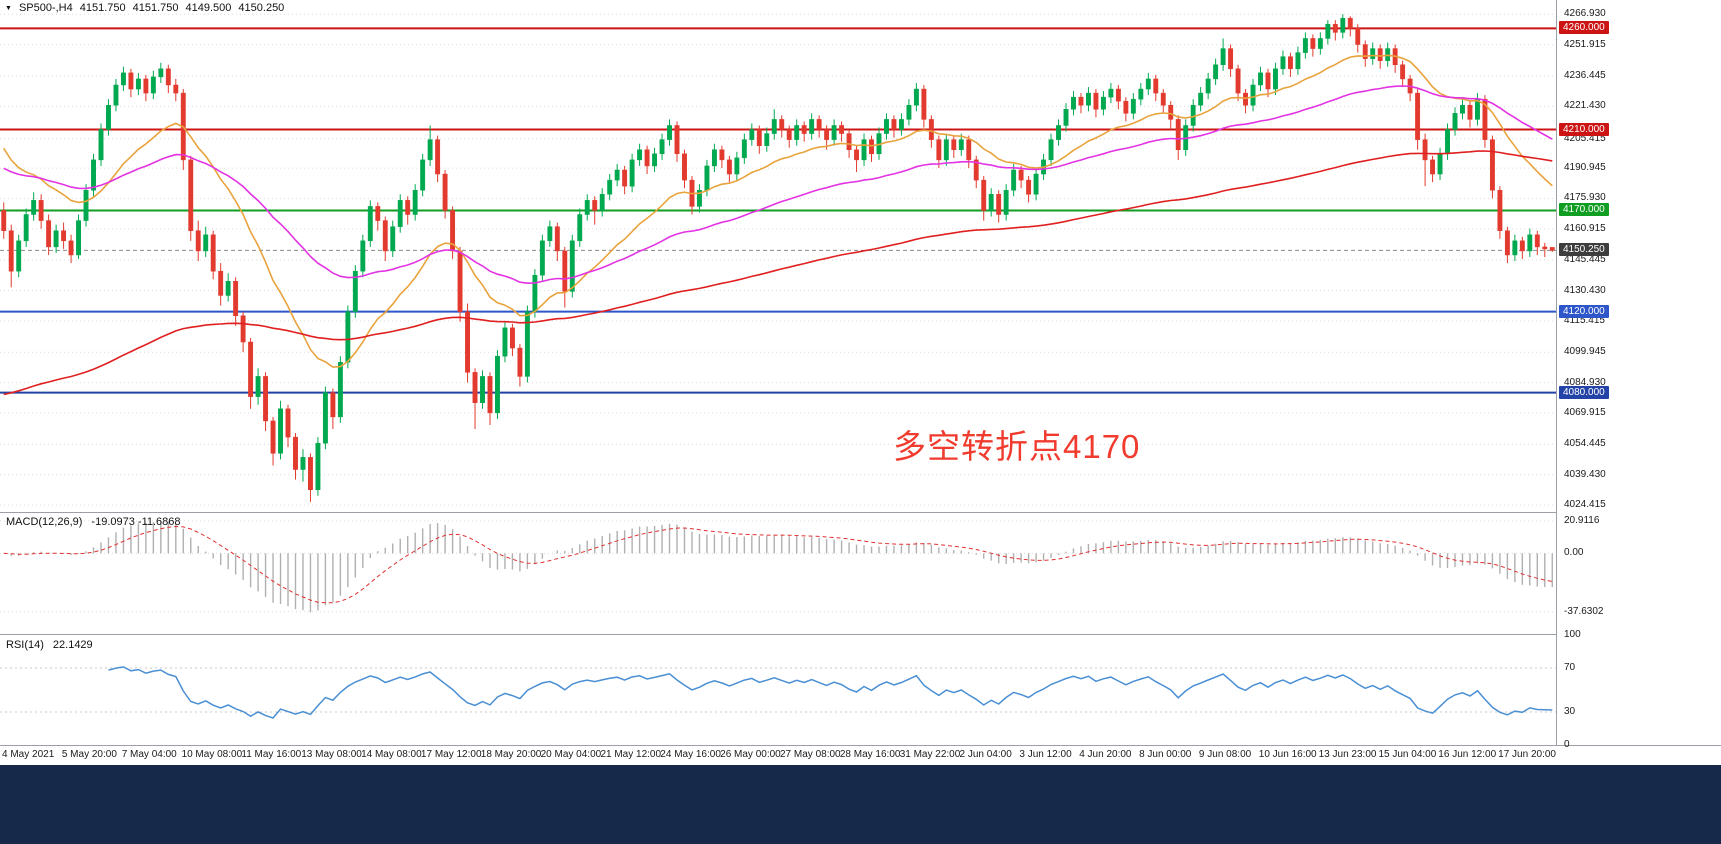  Describe the element at coordinates (1584, 210) in the screenshot. I see `price-badge-4170.000: 4170.000` at that location.